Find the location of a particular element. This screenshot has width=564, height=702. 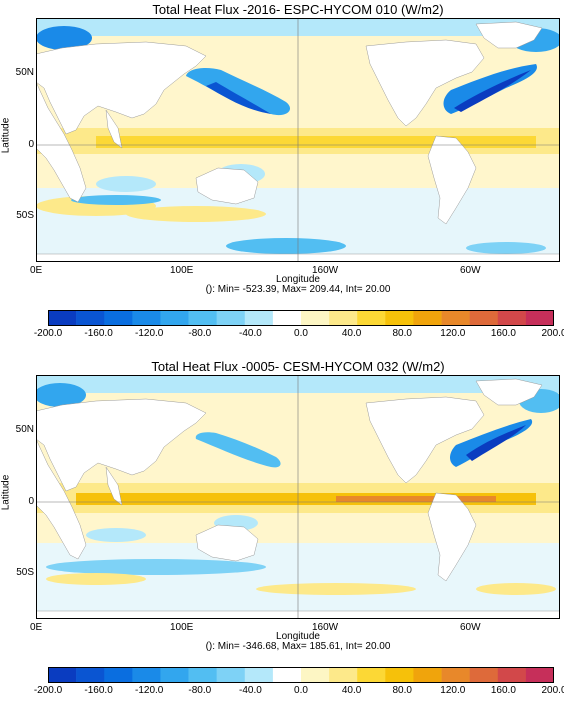

greenland-land is located at coordinates (509, 35).